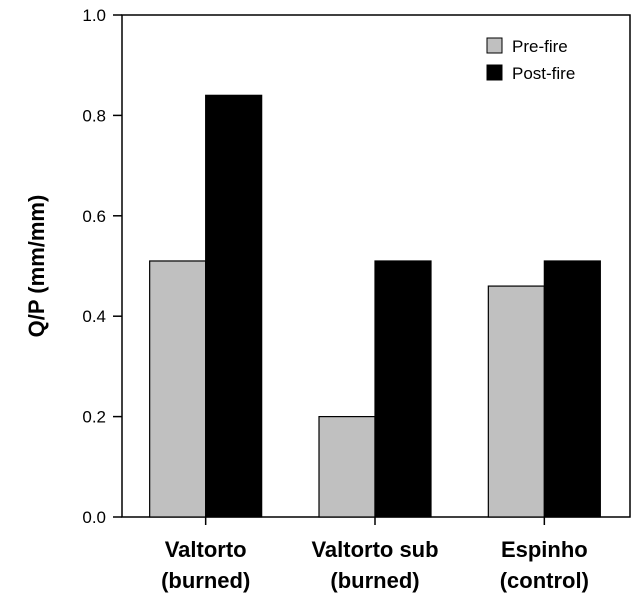 Image resolution: width=633 pixels, height=602 pixels. What do you see at coordinates (94, 417) in the screenshot?
I see `y-tick-label: 0.2` at bounding box center [94, 417].